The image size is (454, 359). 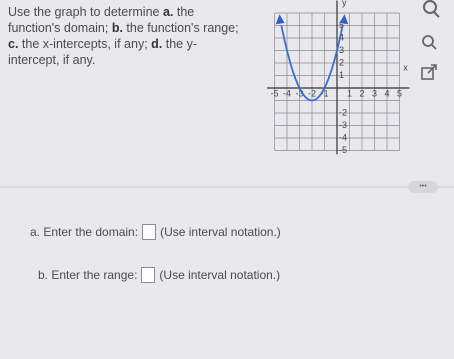 What do you see at coordinates (361, 93) in the screenshot?
I see `x-tick-label: 2` at bounding box center [361, 93].